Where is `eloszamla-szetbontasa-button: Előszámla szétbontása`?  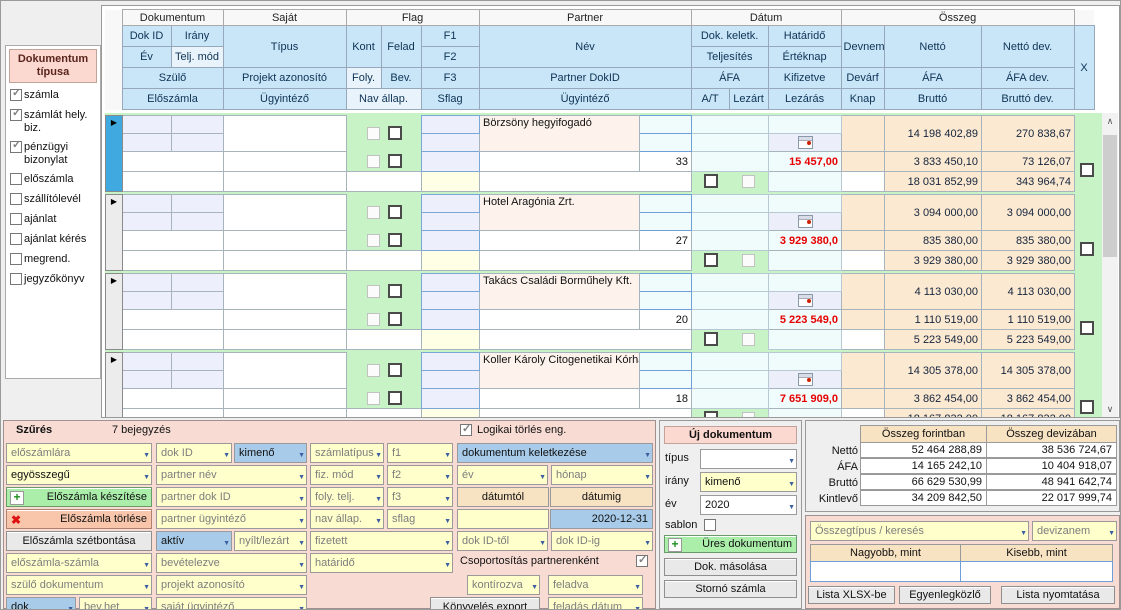
eloszamla-szetbontasa-button: Előszámla szétbontása is located at coordinates (79, 541).